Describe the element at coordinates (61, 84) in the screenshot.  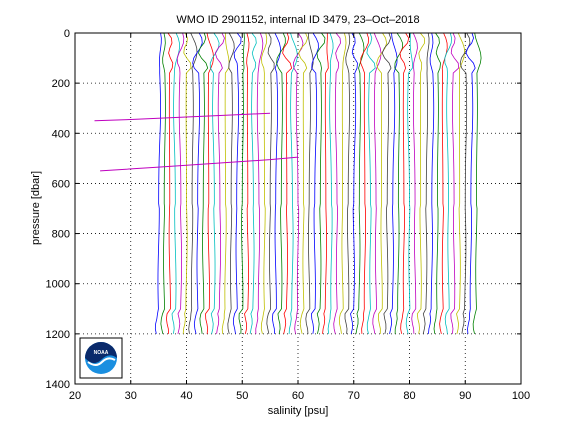
I see `y-tick-label: 200` at that location.